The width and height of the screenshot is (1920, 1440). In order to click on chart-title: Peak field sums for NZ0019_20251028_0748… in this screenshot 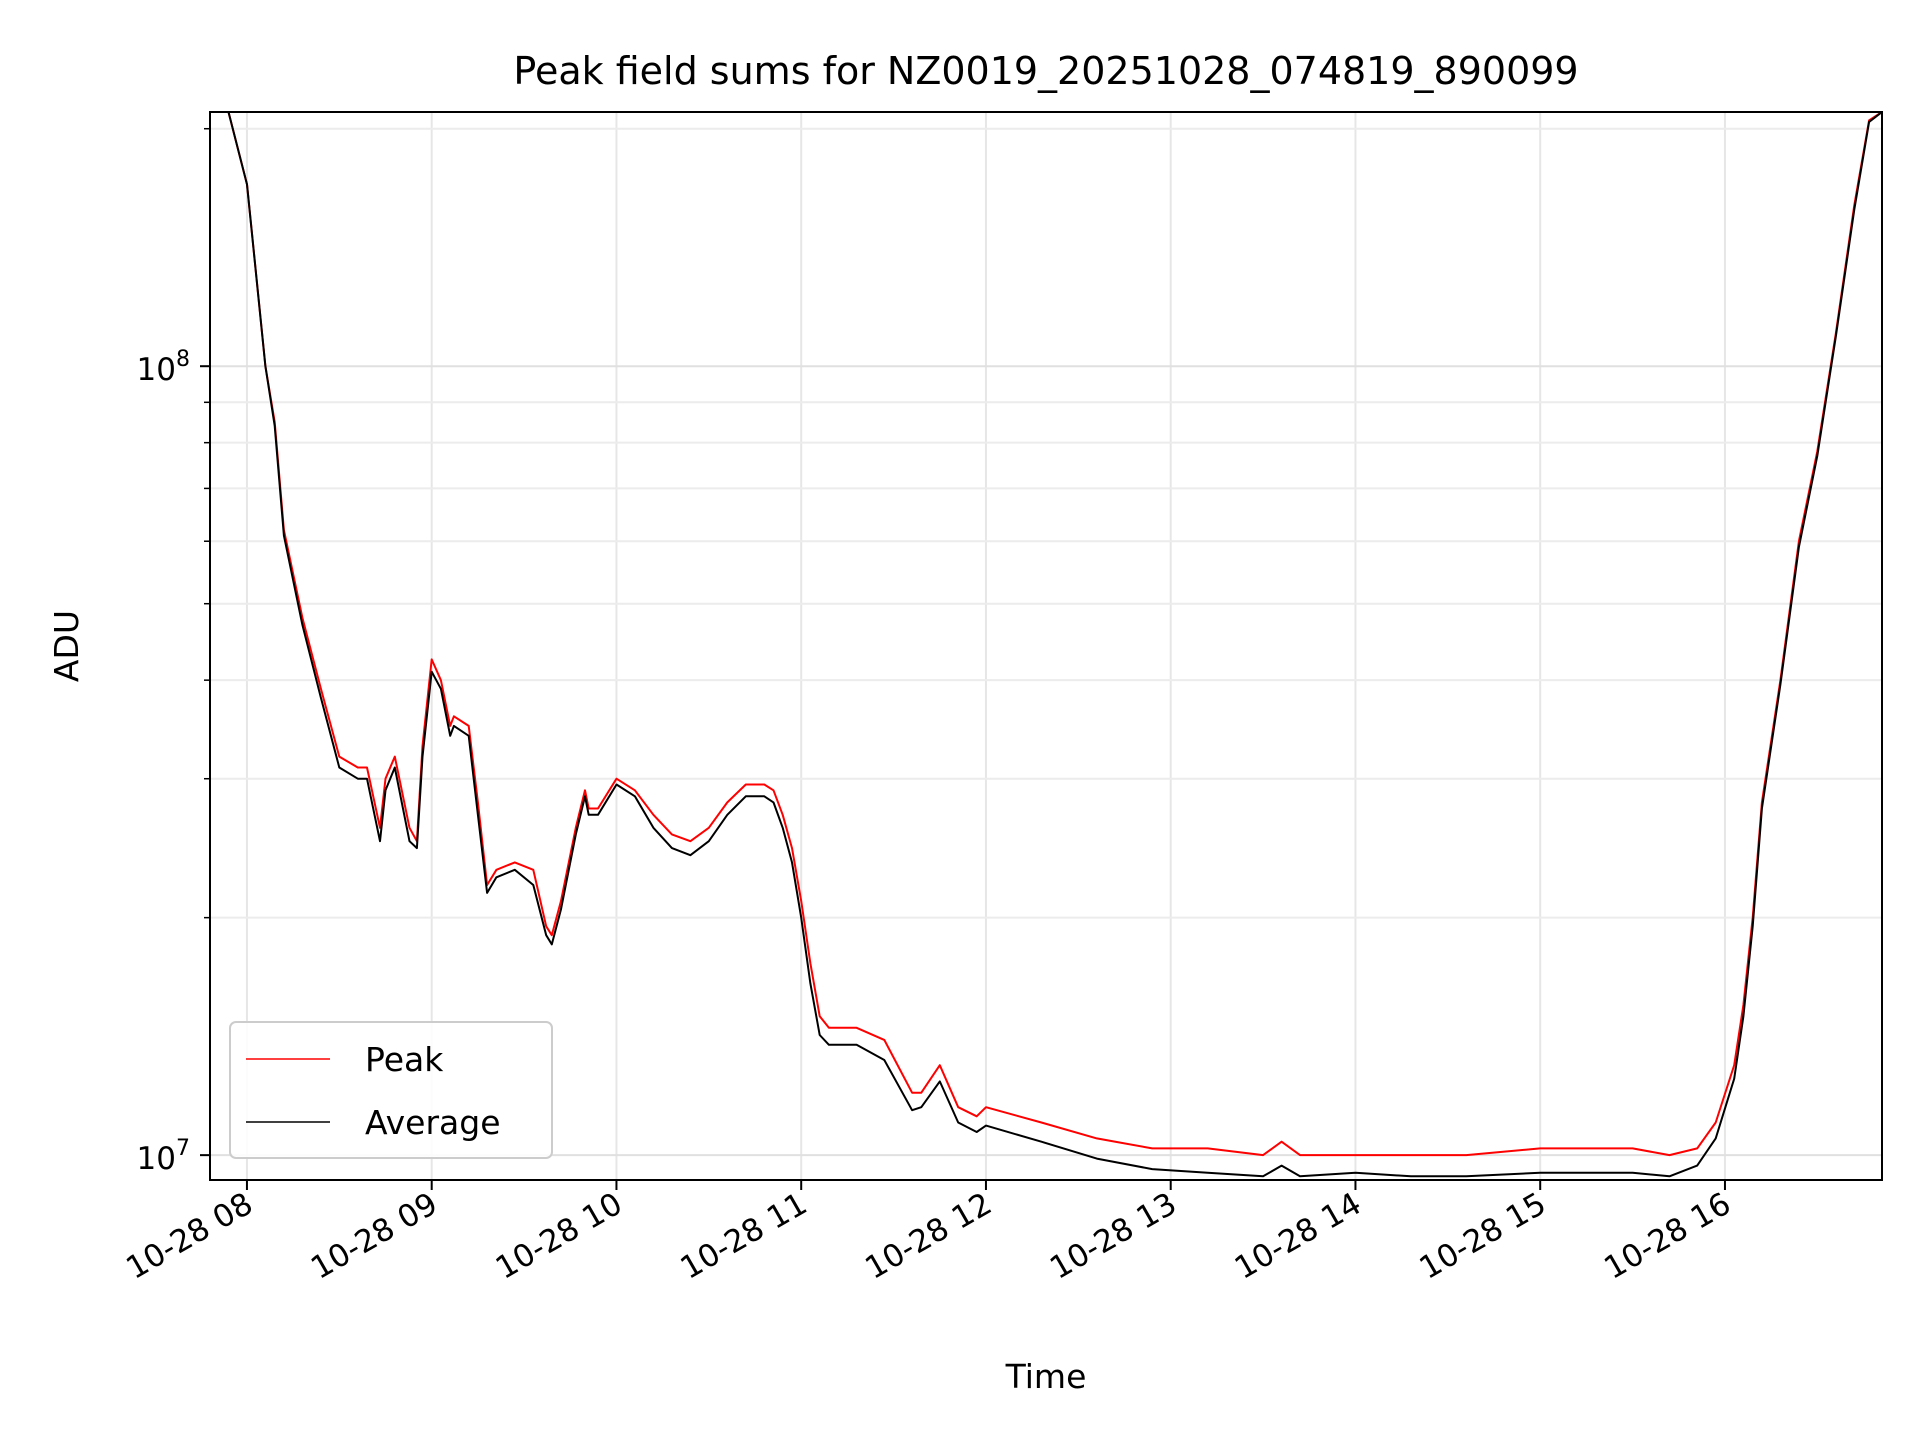, I will do `click(1045, 71)`.